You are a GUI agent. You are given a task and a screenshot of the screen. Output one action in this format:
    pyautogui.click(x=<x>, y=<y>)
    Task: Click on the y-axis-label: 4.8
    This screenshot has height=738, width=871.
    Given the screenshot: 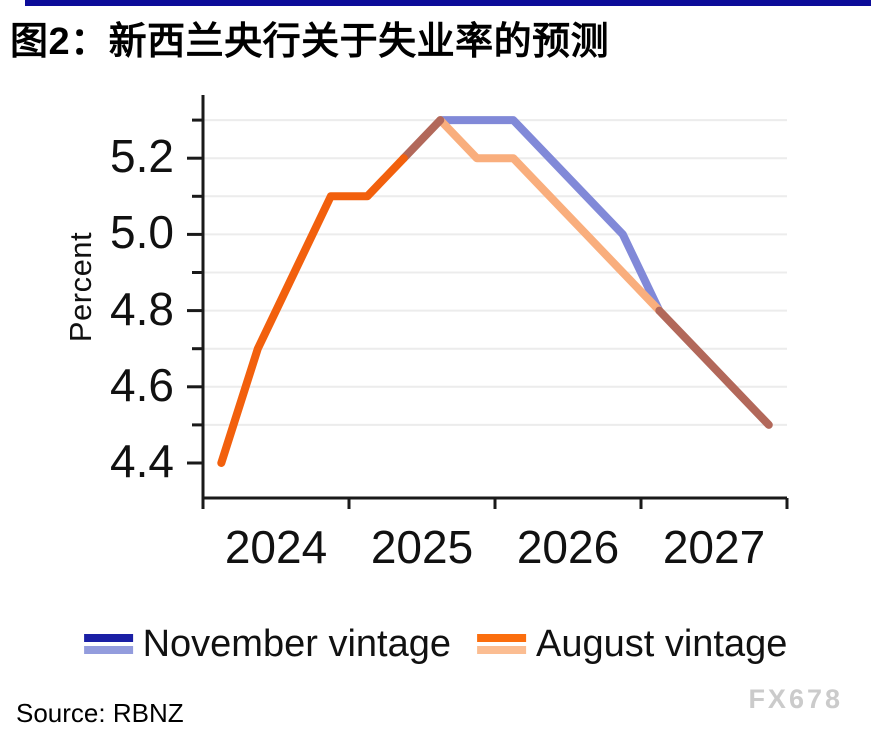 What is the action you would take?
    pyautogui.click(x=142, y=308)
    